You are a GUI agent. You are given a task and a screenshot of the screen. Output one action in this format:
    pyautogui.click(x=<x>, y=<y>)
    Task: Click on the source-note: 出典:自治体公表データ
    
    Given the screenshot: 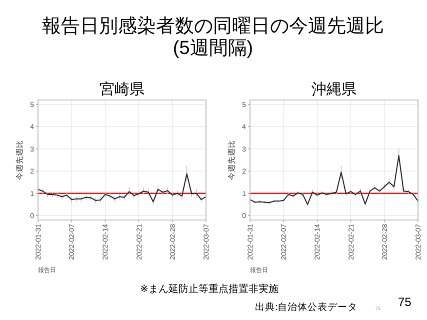 What is the action you would take?
    pyautogui.click(x=306, y=307)
    